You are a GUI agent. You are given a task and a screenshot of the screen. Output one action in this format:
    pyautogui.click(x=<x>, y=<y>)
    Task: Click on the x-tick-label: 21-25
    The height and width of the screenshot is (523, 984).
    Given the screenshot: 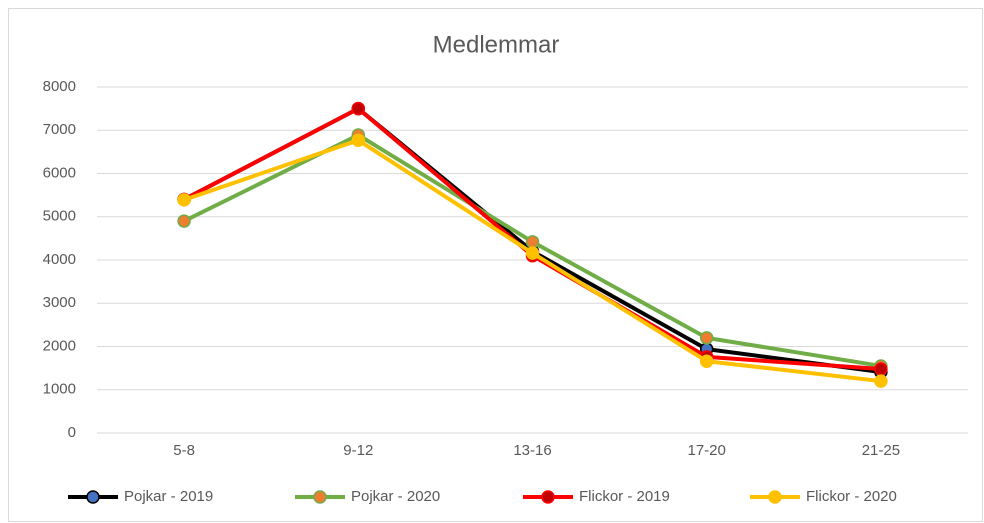 What is the action you would take?
    pyautogui.click(x=881, y=450)
    